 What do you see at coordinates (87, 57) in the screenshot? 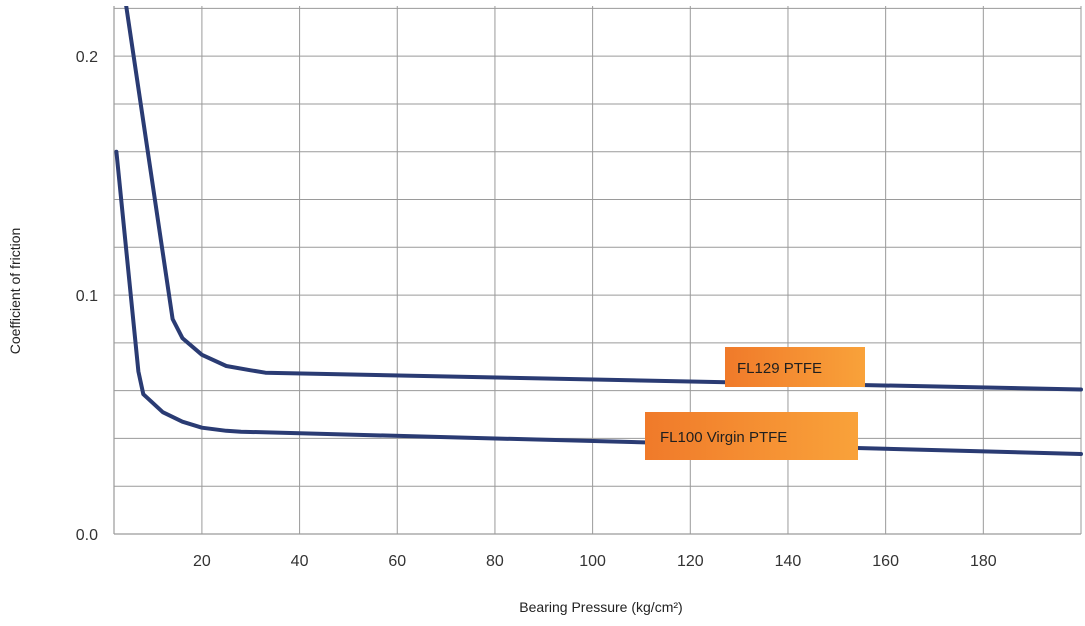
I see `y-tick-label: 0.2` at bounding box center [87, 57].